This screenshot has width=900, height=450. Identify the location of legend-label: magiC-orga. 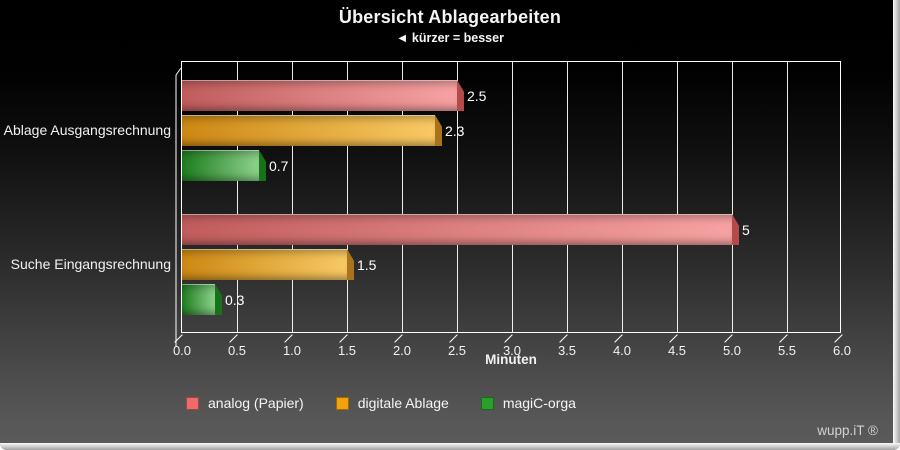
(539, 403).